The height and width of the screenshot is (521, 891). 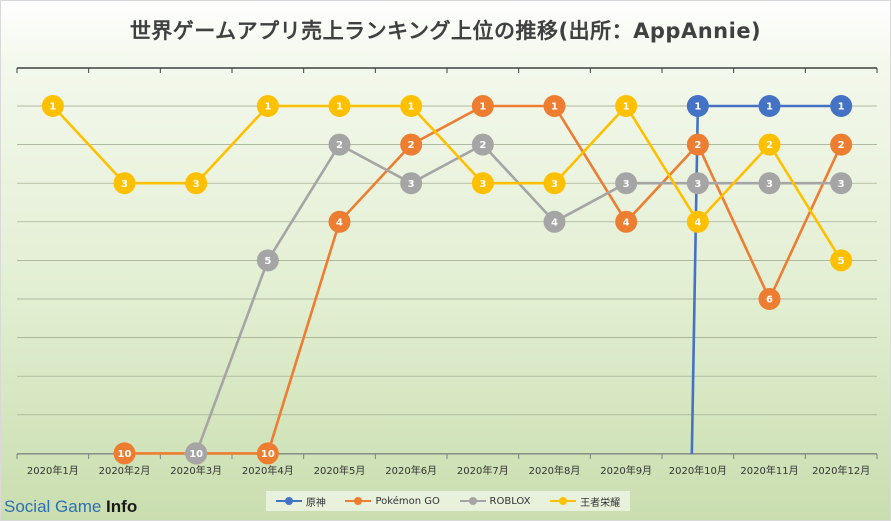 I want to click on x-tick-label: 2020年1月, so click(x=53, y=470).